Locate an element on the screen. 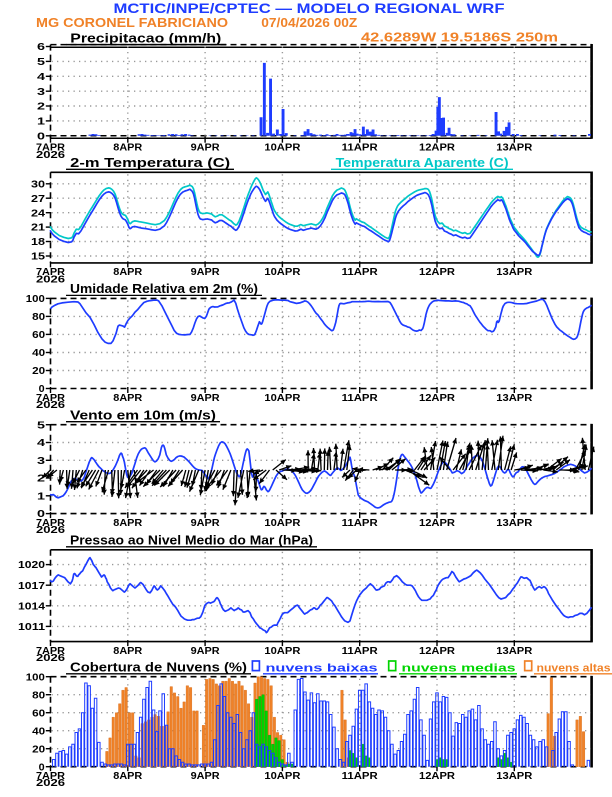  svg-text: 21 is located at coordinates (38, 228).